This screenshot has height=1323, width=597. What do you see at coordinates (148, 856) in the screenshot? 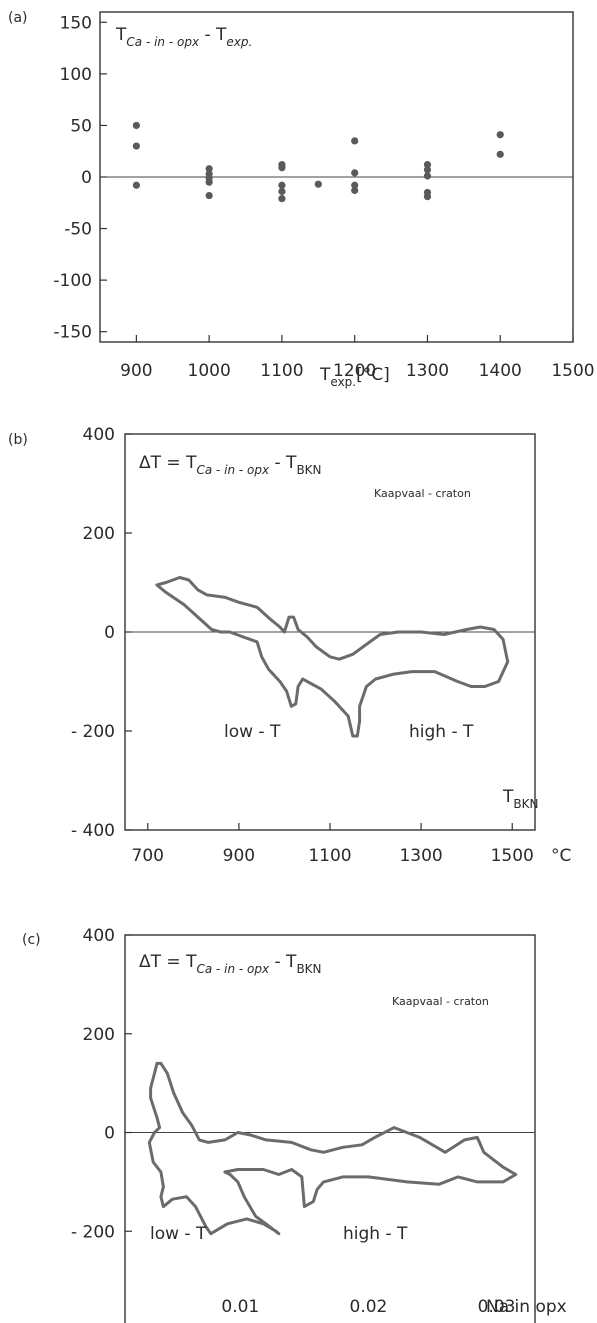
I see `panel-b-x-tick-label: 700` at bounding box center [148, 856].